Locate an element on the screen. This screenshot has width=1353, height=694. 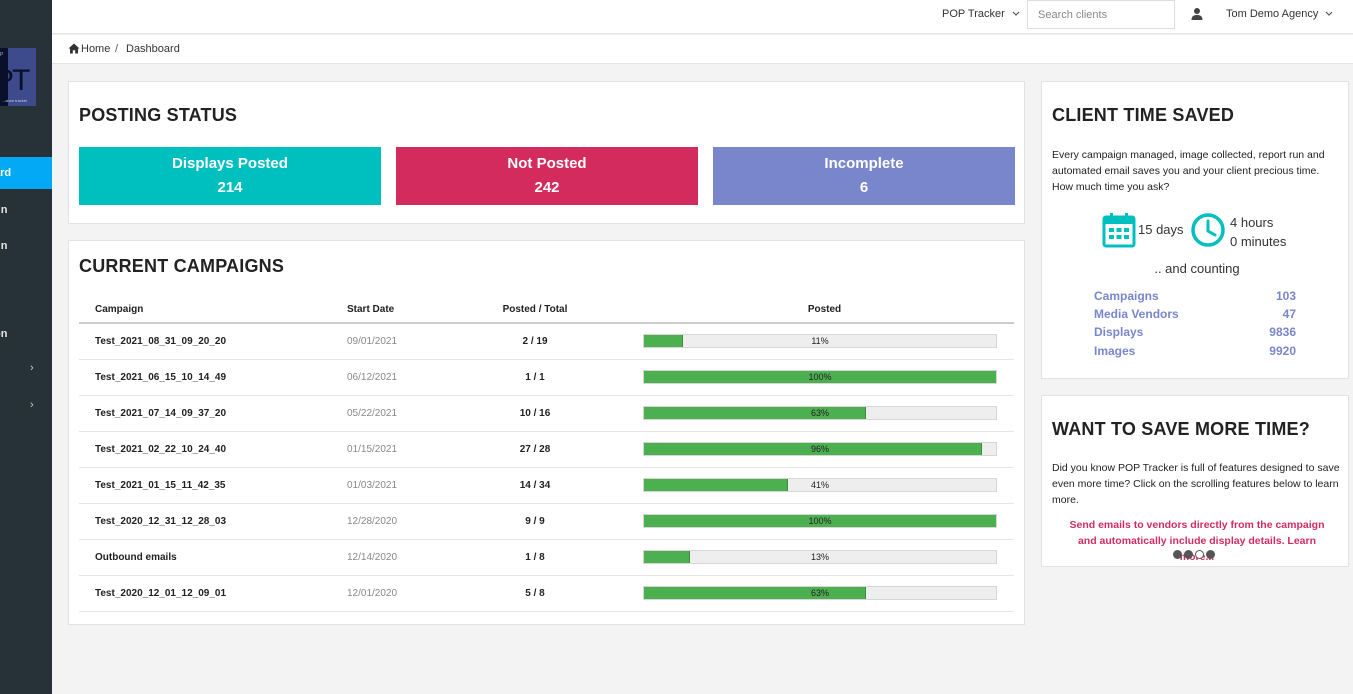
product-menu: POP Tracker is located at coordinates (981, 14).